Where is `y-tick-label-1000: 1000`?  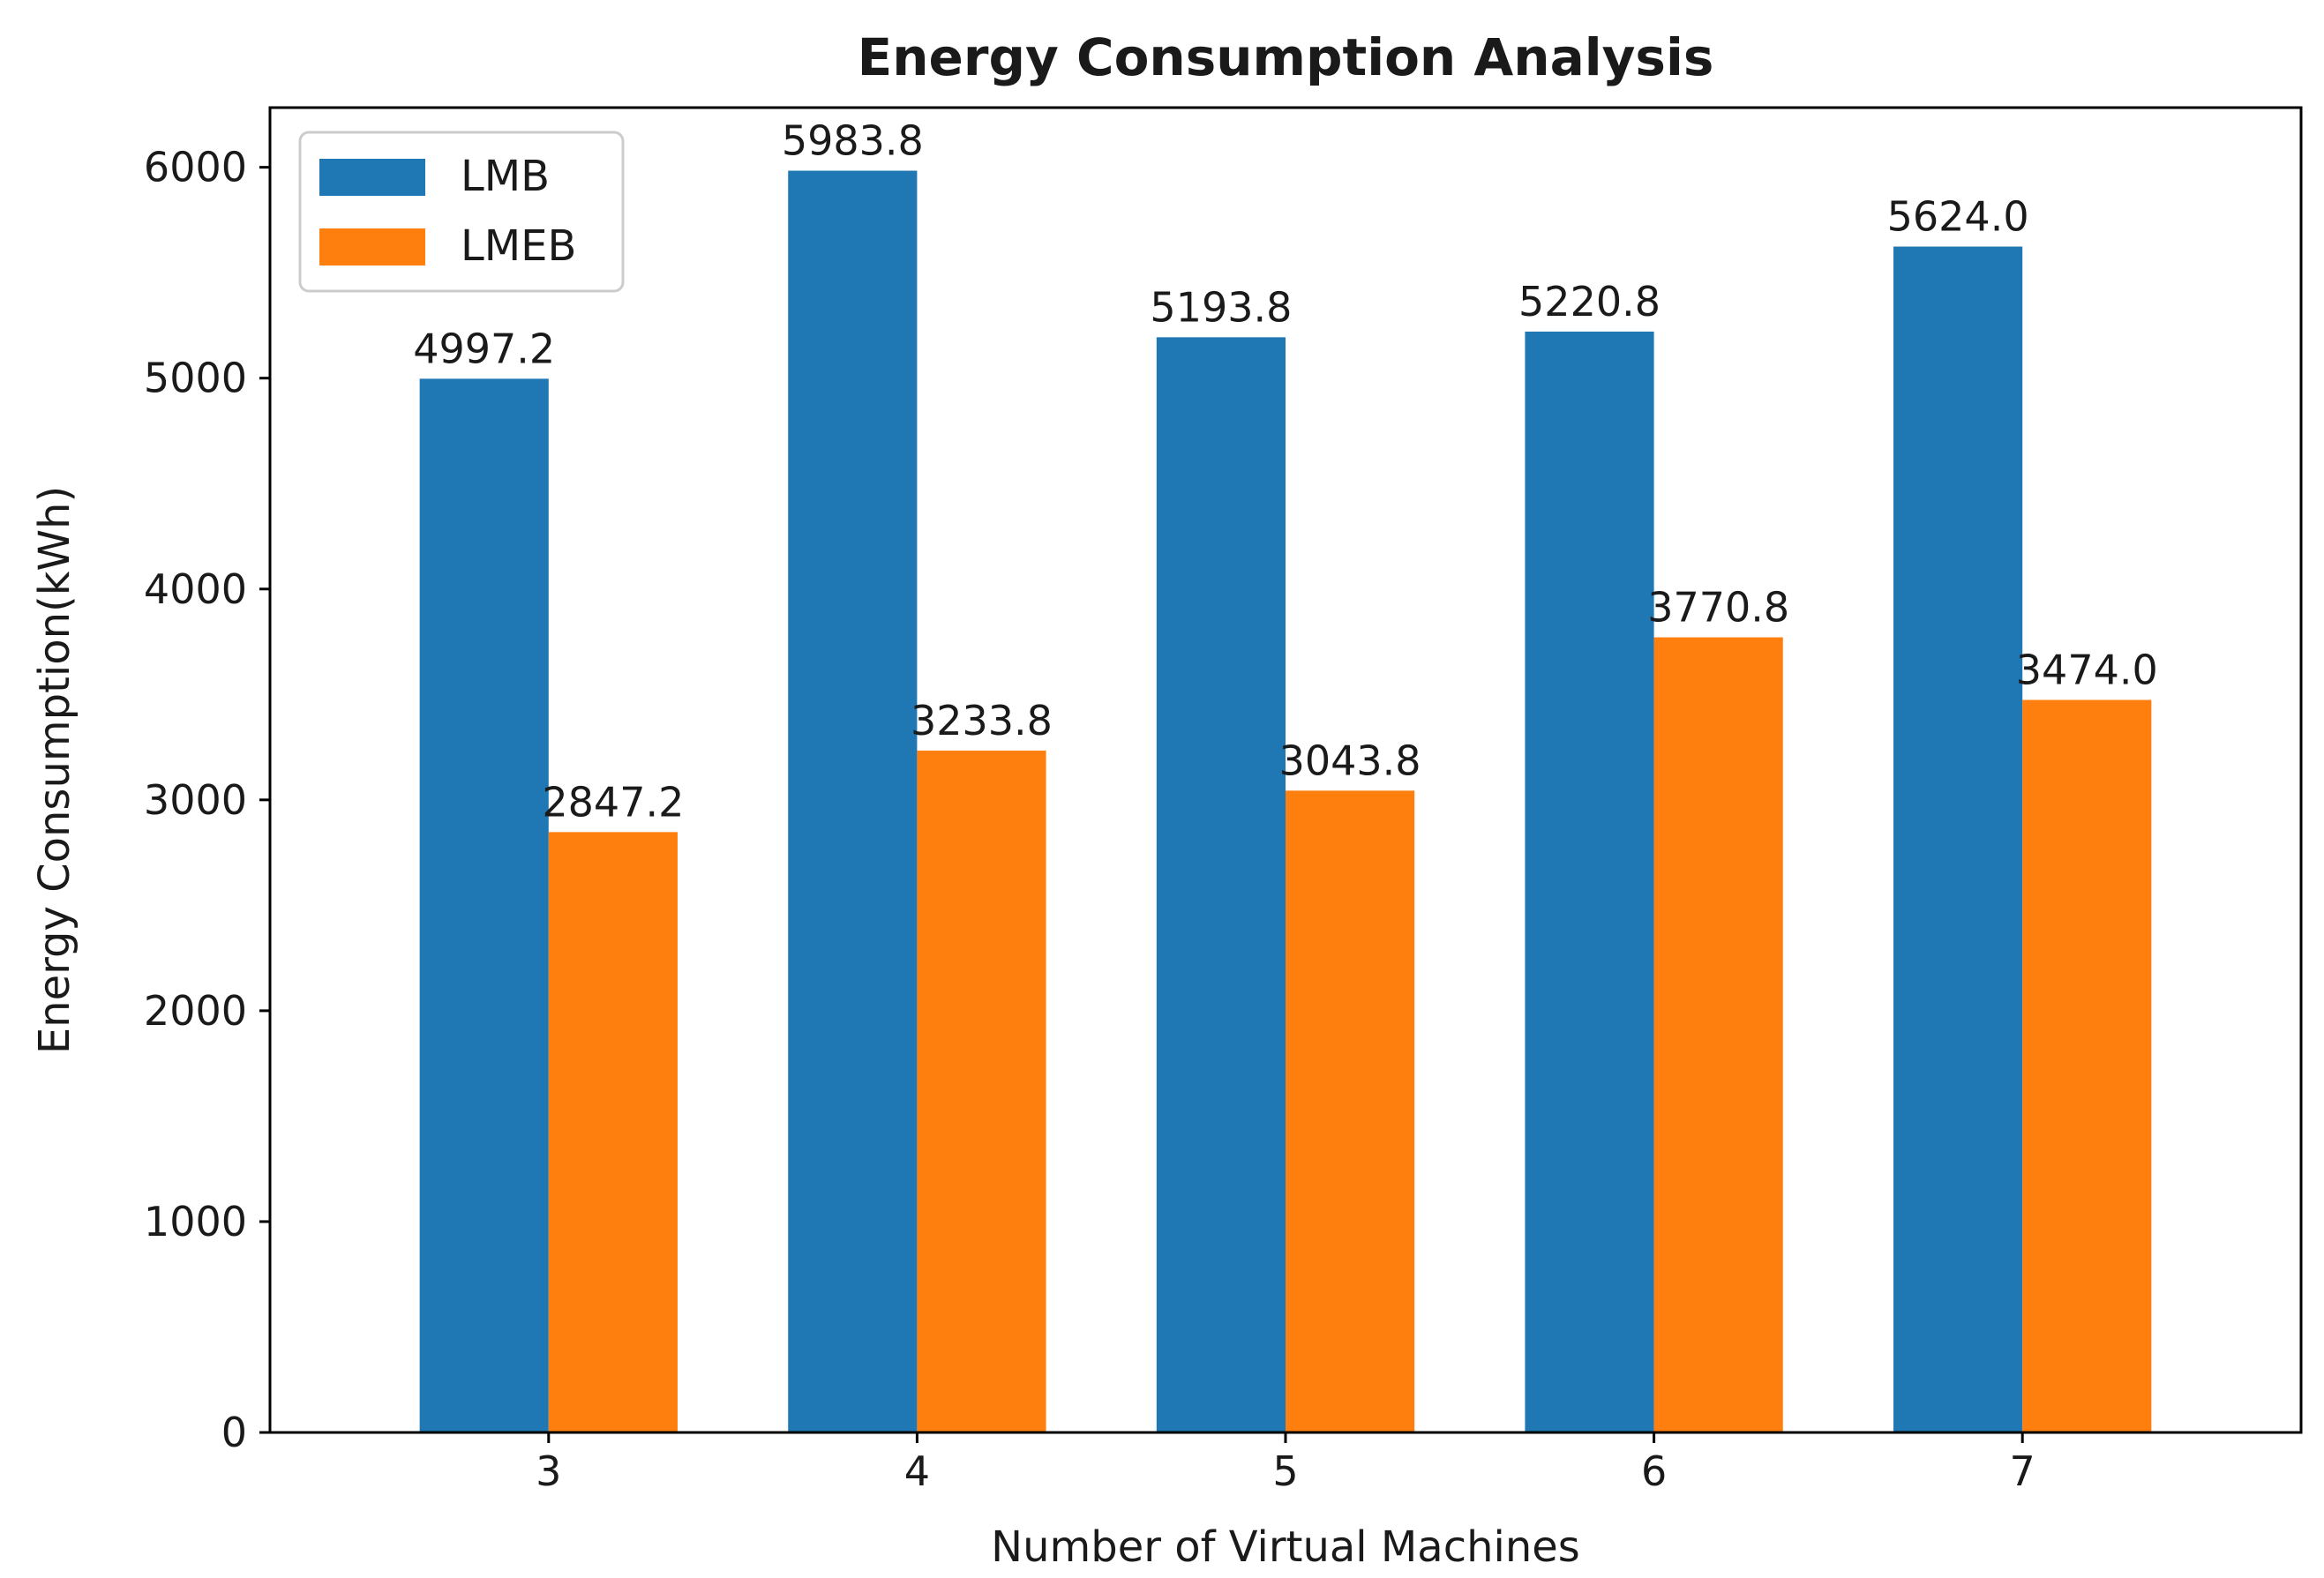 y-tick-label-1000: 1000 is located at coordinates (195, 1221).